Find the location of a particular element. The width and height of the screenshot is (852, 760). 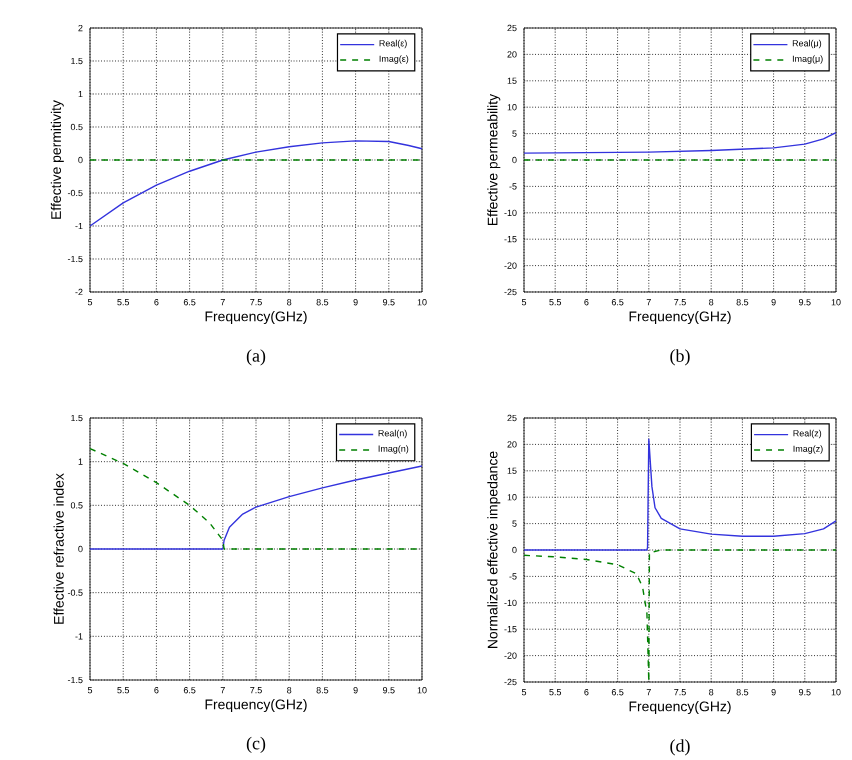

text: (c) is located at coordinates (256, 745).